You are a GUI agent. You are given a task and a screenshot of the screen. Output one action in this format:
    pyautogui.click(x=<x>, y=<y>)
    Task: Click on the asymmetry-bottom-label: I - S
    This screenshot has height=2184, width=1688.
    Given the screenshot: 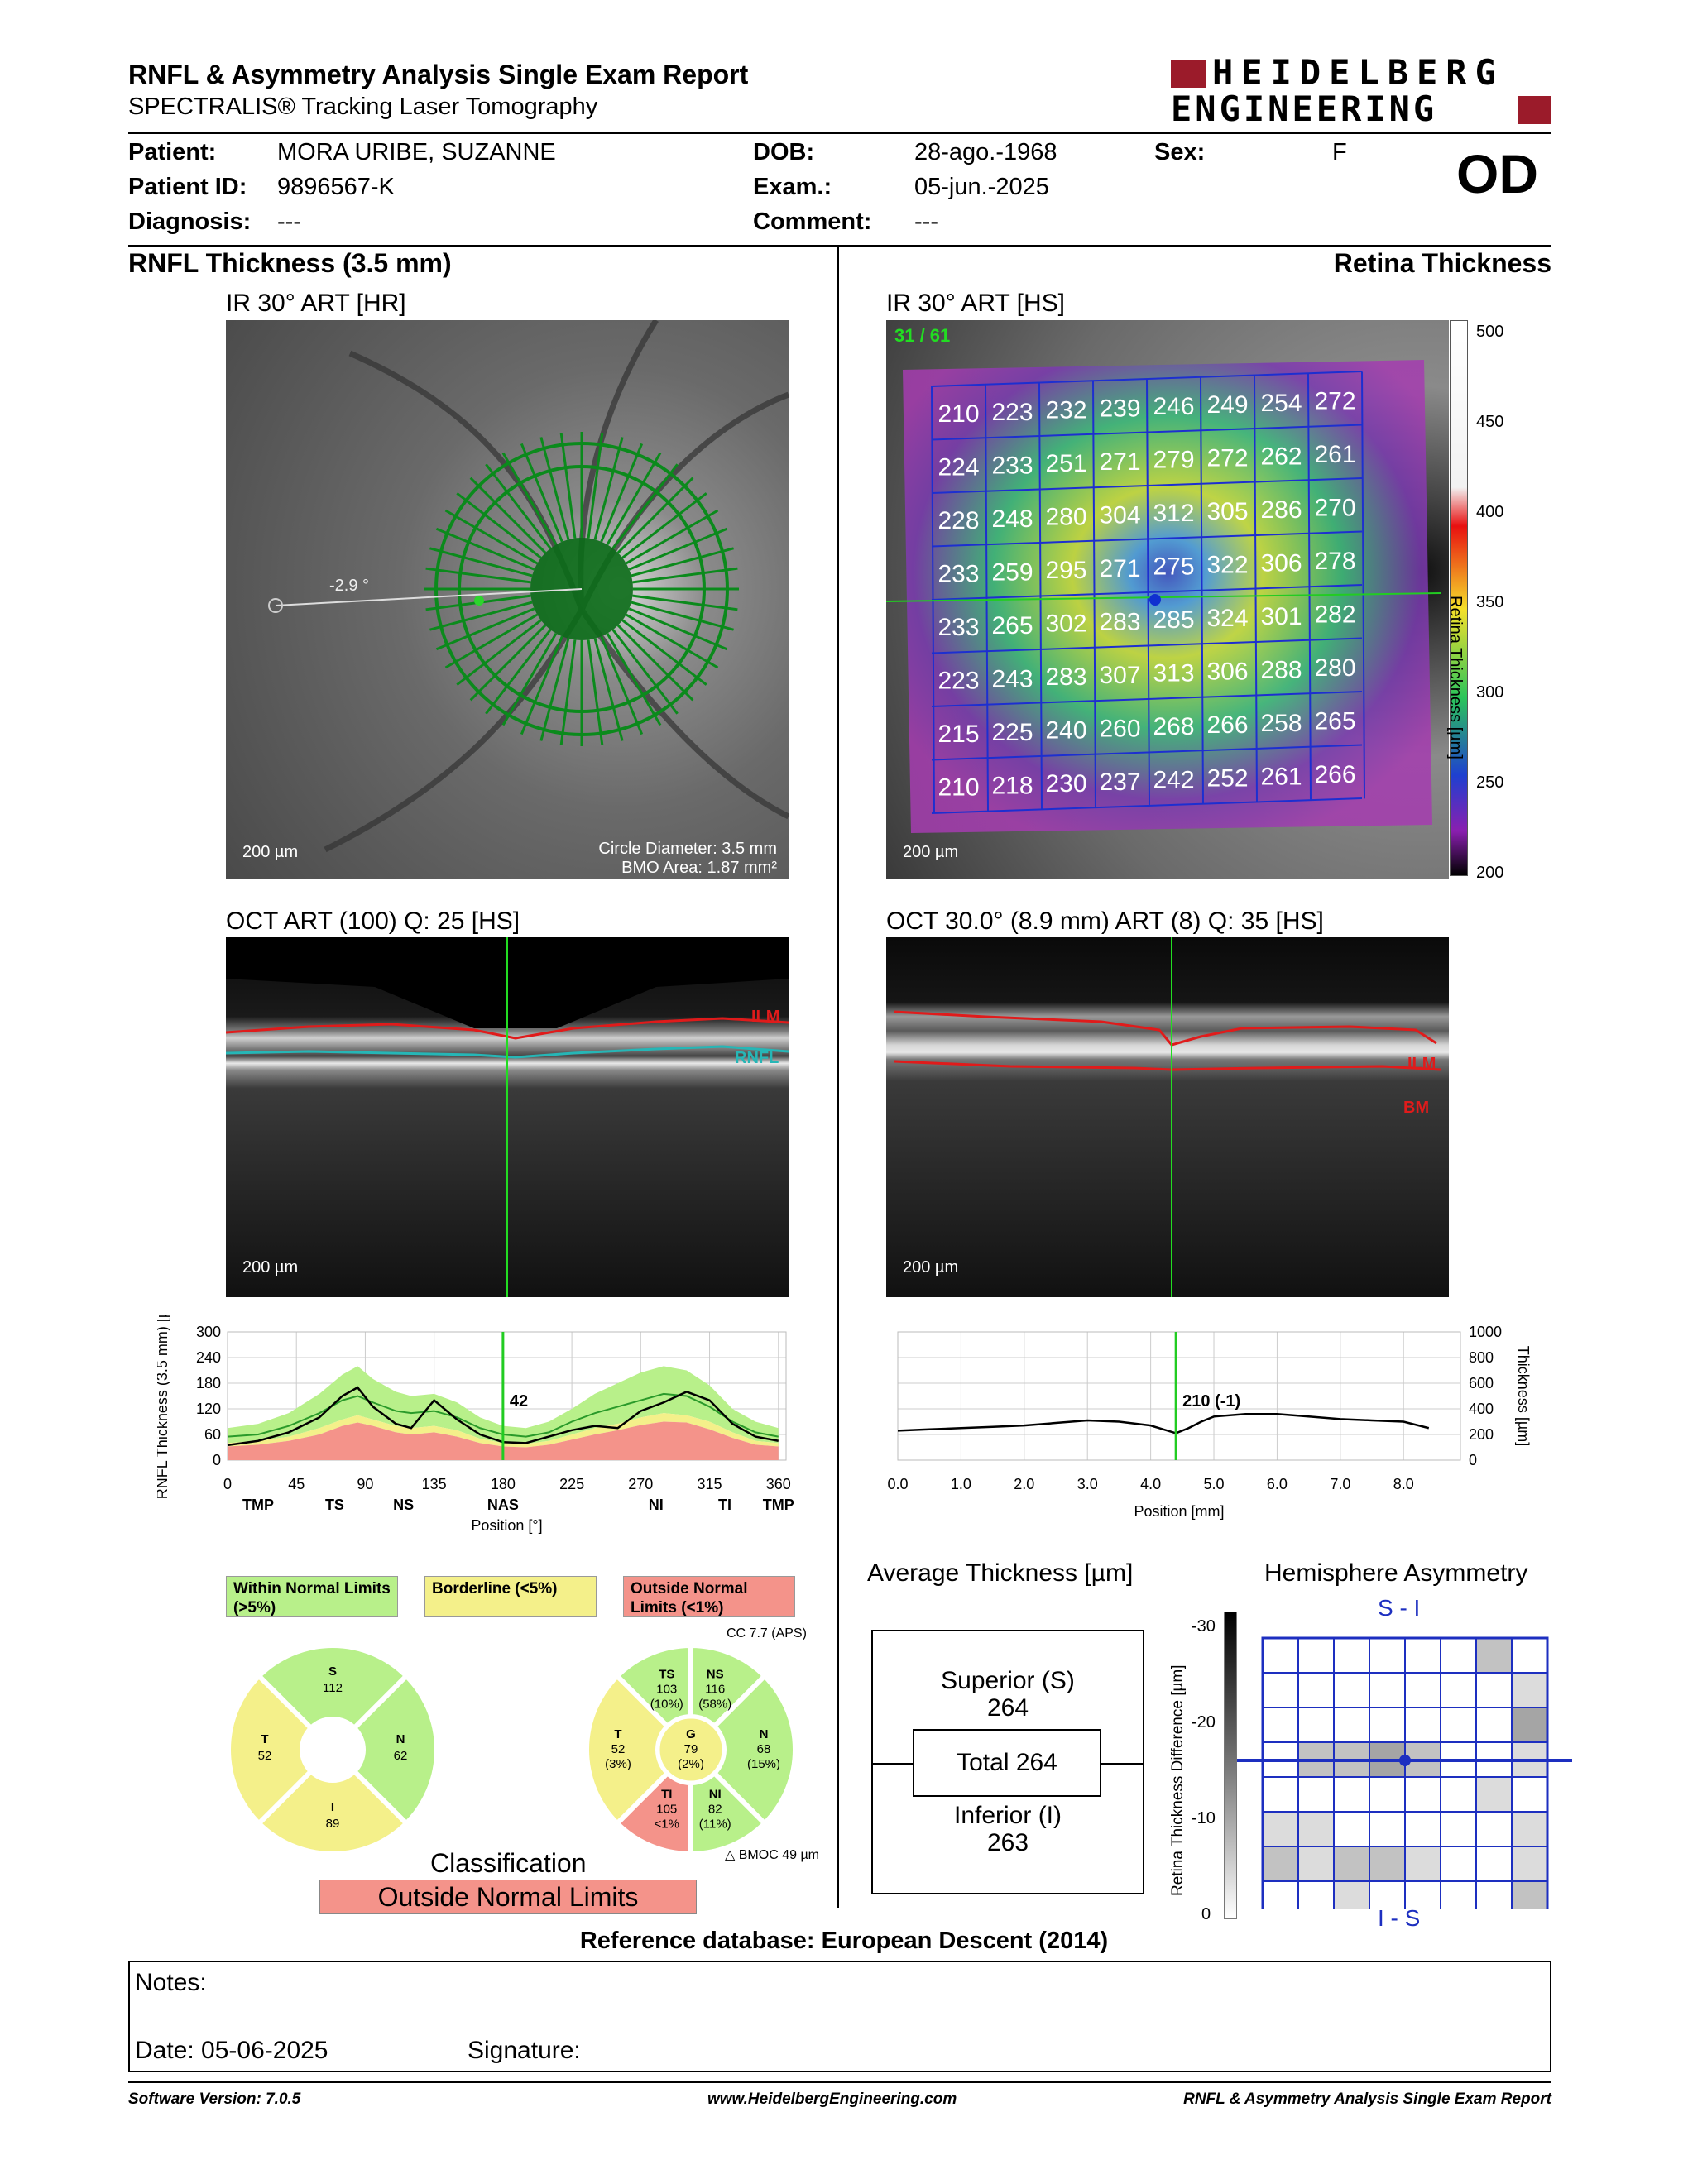 What is the action you would take?
    pyautogui.click(x=1399, y=1918)
    